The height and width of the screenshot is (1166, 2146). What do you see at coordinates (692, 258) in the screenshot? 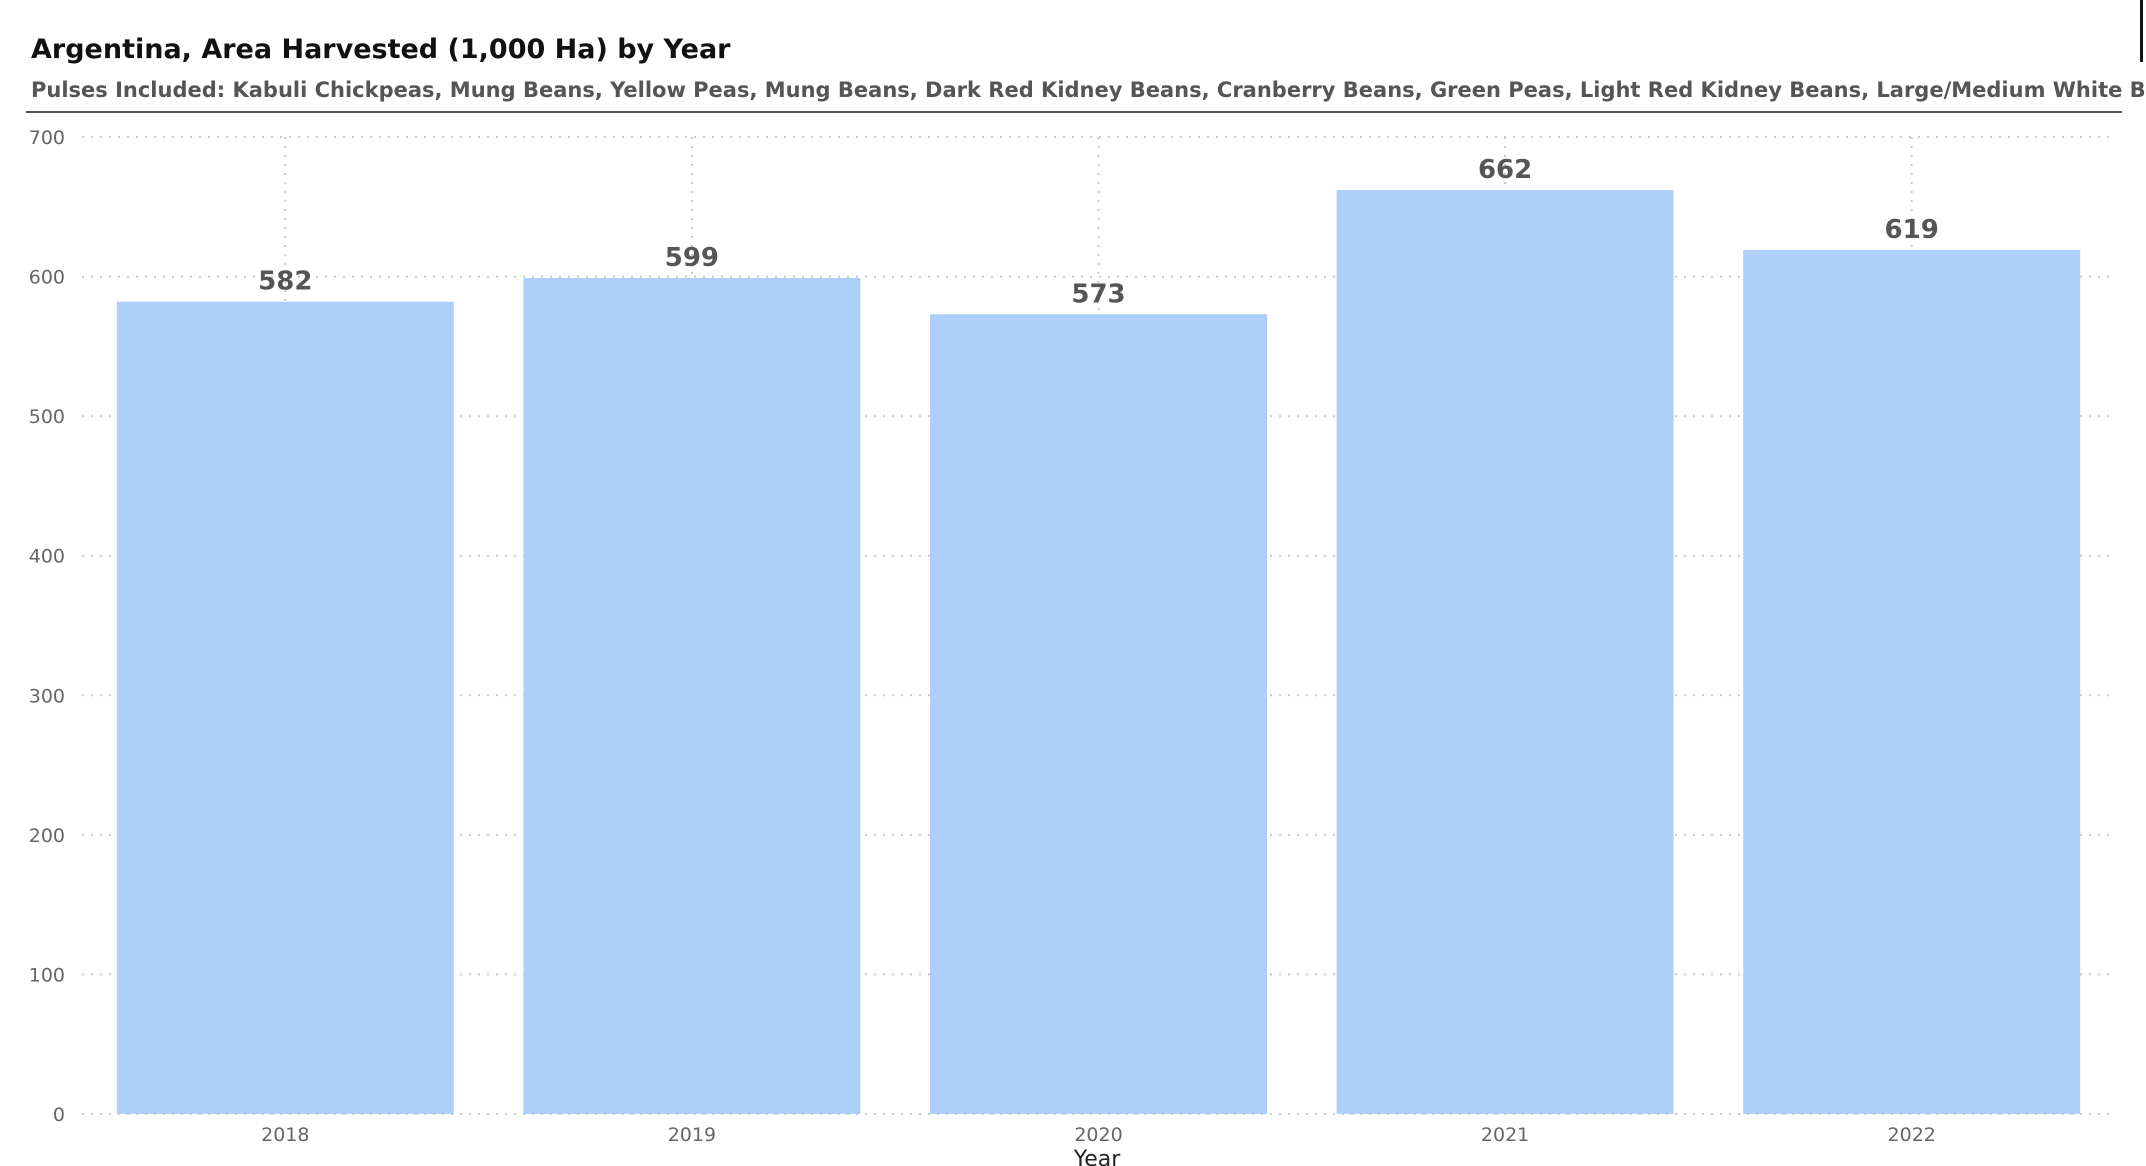
I see `data-label: 599` at bounding box center [692, 258].